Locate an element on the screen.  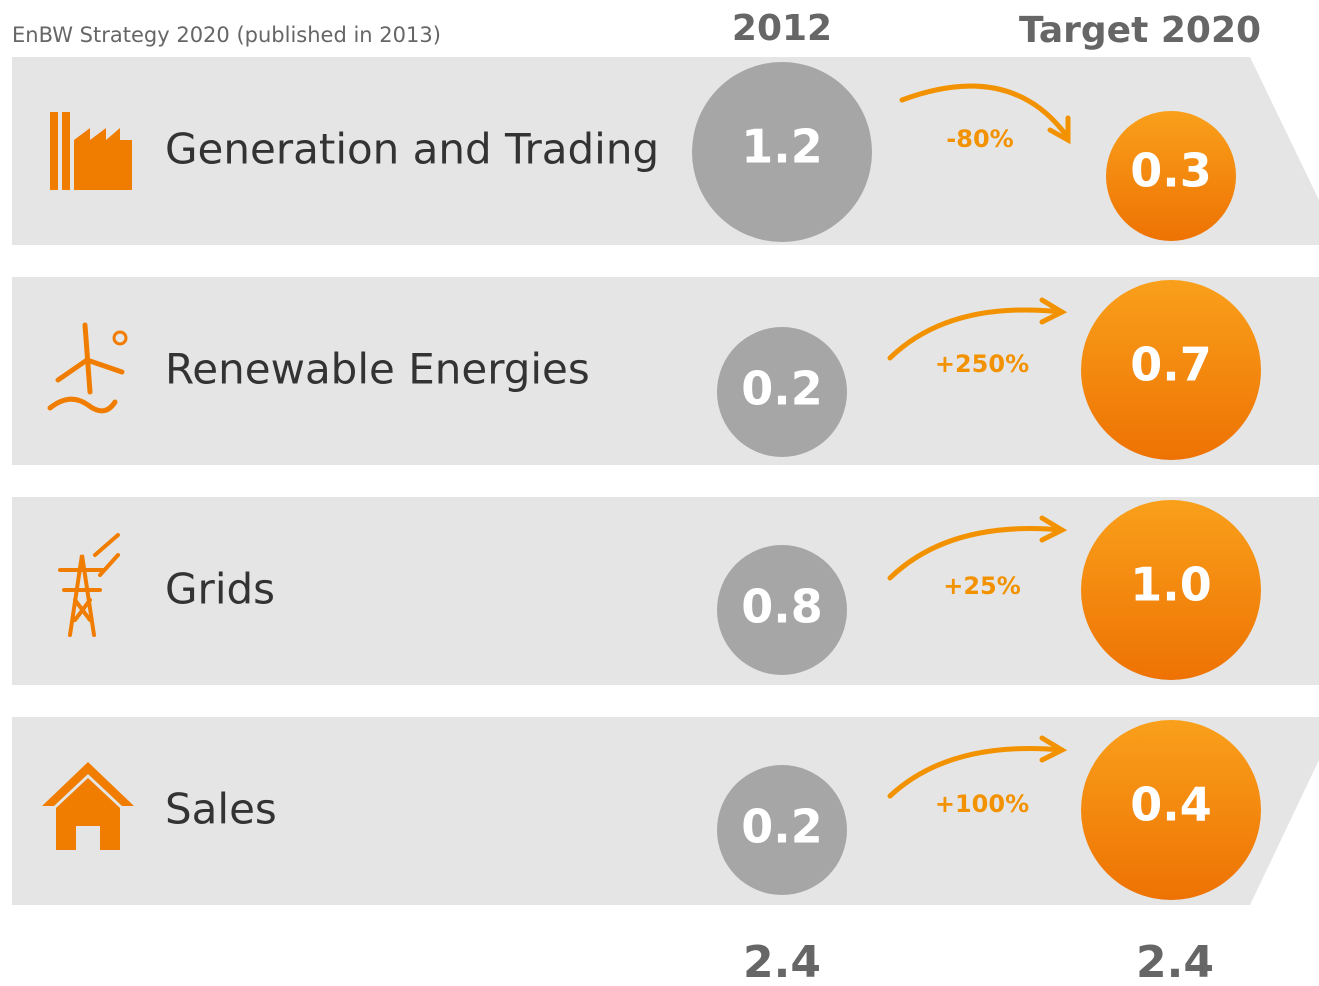
value-target: 1.0 is located at coordinates (1171, 585).